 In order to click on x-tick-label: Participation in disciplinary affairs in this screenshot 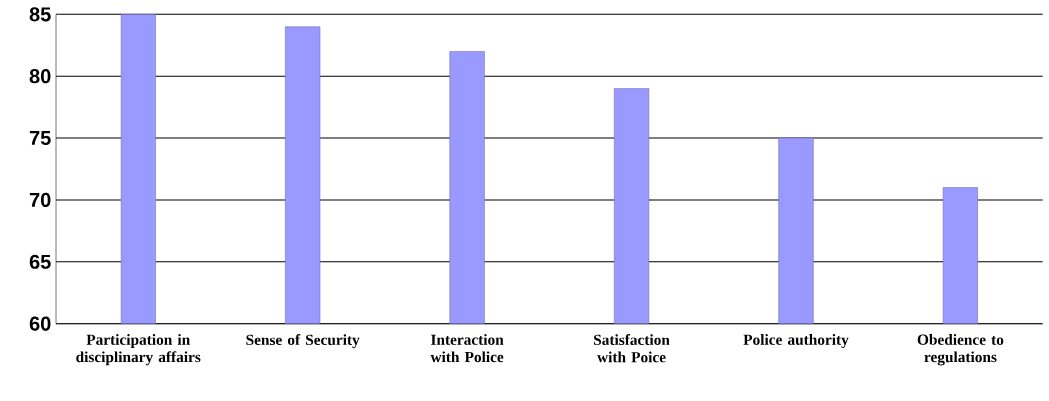, I will do `click(138, 350)`.